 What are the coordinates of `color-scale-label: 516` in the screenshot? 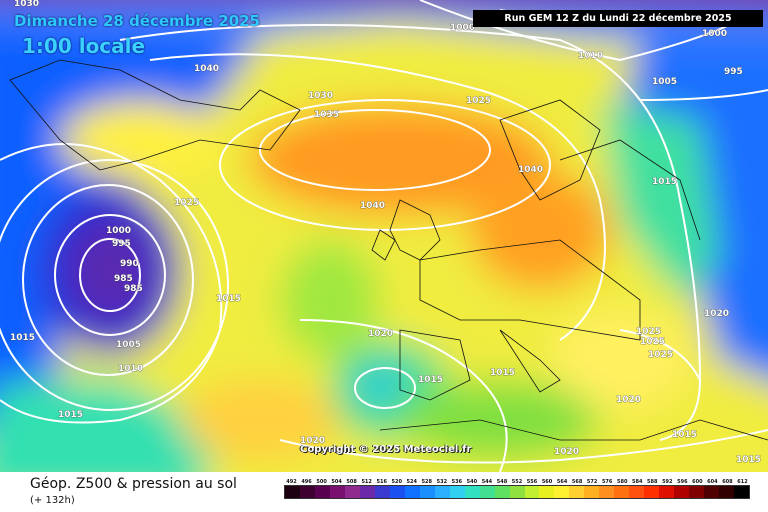 It's located at (381, 482).